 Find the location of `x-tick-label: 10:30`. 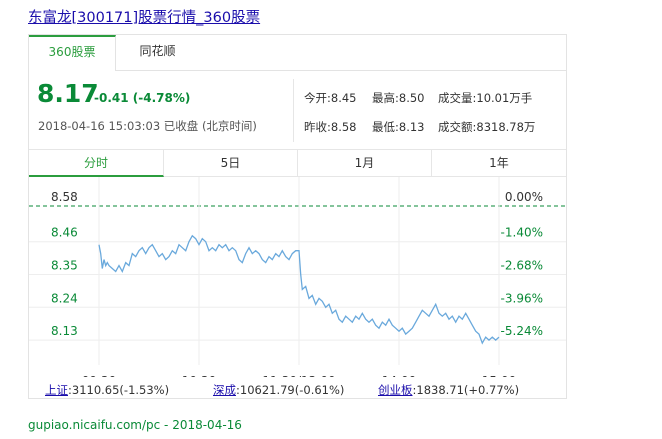

x-tick-label: 10:30 is located at coordinates (199, 375).